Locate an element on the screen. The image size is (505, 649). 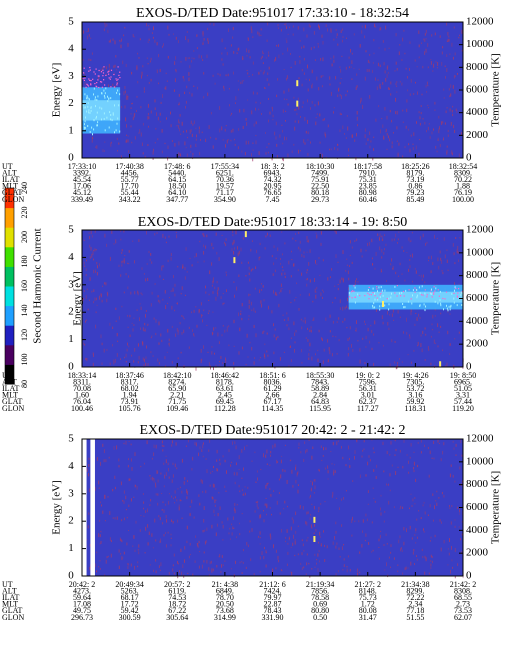
orbit-value: 17:33:10 is located at coordinates (82, 166).